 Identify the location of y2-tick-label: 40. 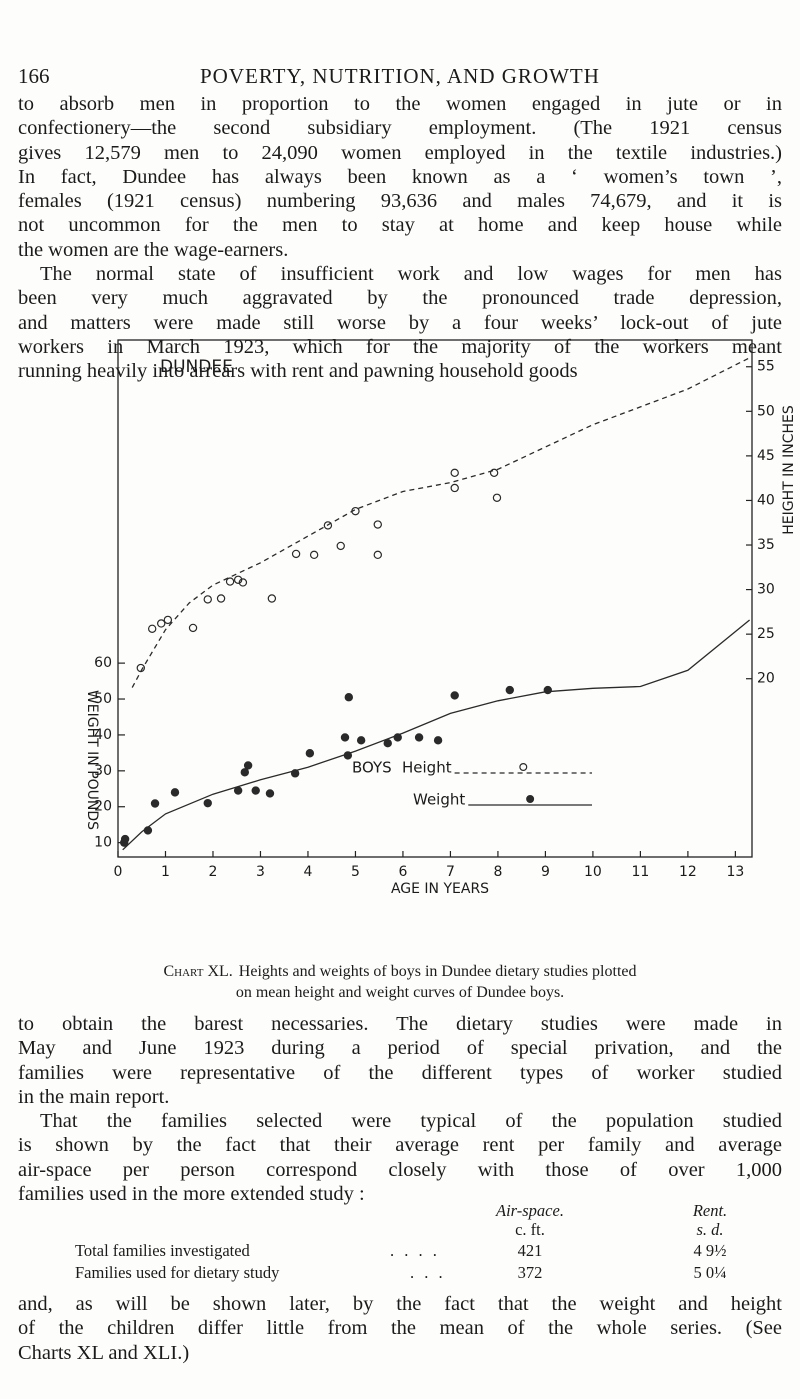
(766, 500).